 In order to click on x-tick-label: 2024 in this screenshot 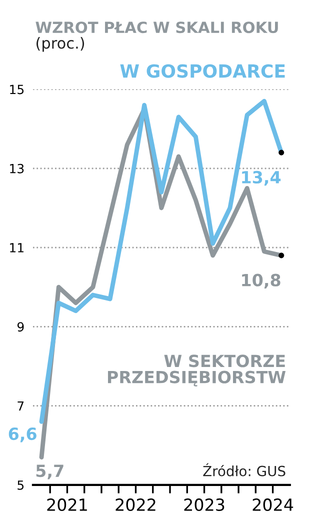, I will do `click(273, 505)`.